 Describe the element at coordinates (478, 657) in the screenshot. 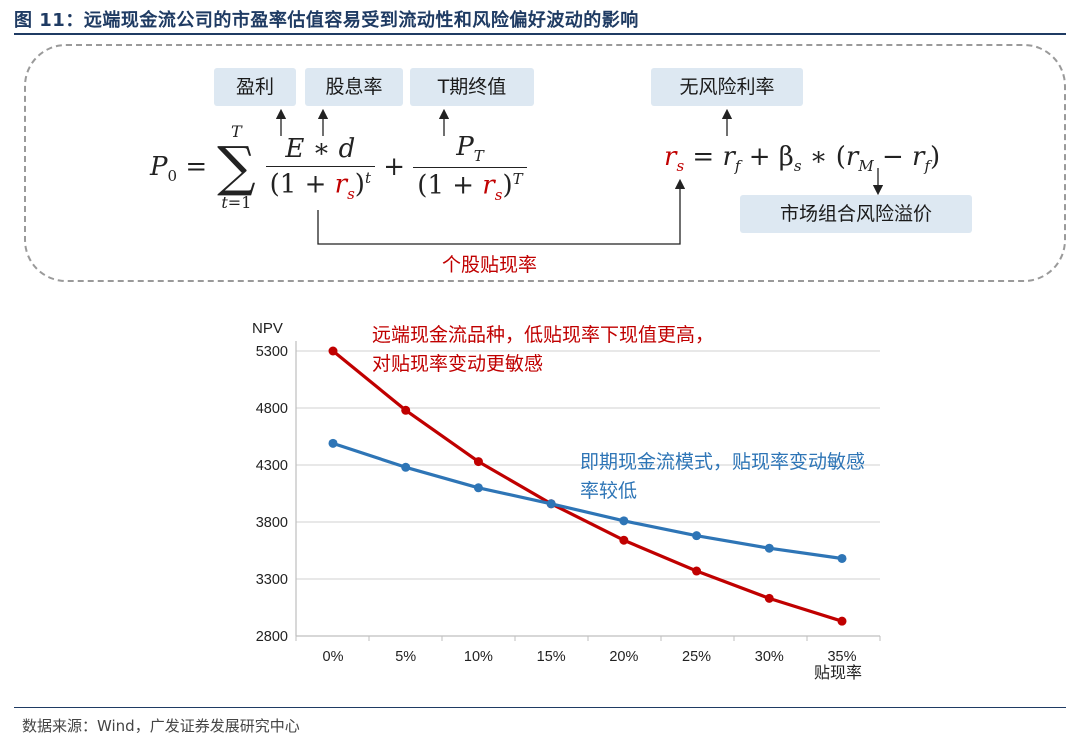

I see `x-tick-label: 10%` at that location.